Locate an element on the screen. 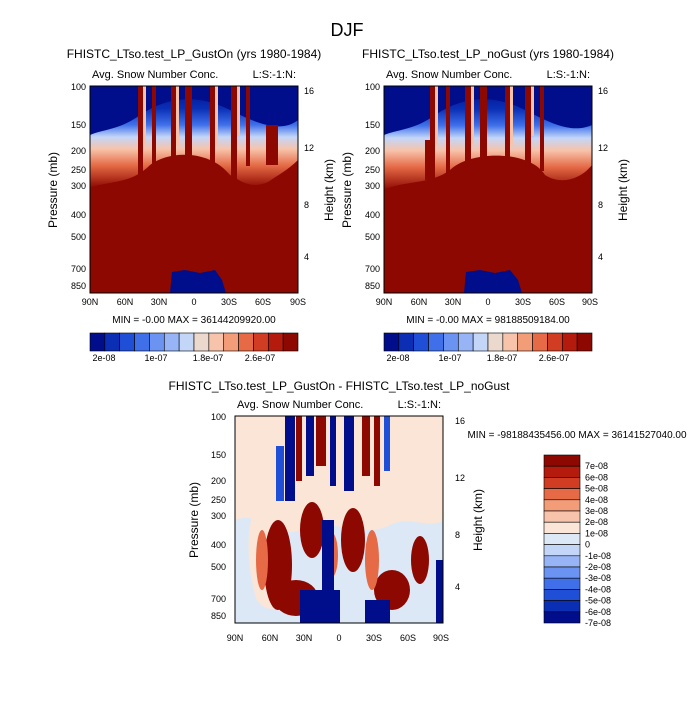 The image size is (694, 714). panel-a-colorbar is located at coordinates (194, 342).